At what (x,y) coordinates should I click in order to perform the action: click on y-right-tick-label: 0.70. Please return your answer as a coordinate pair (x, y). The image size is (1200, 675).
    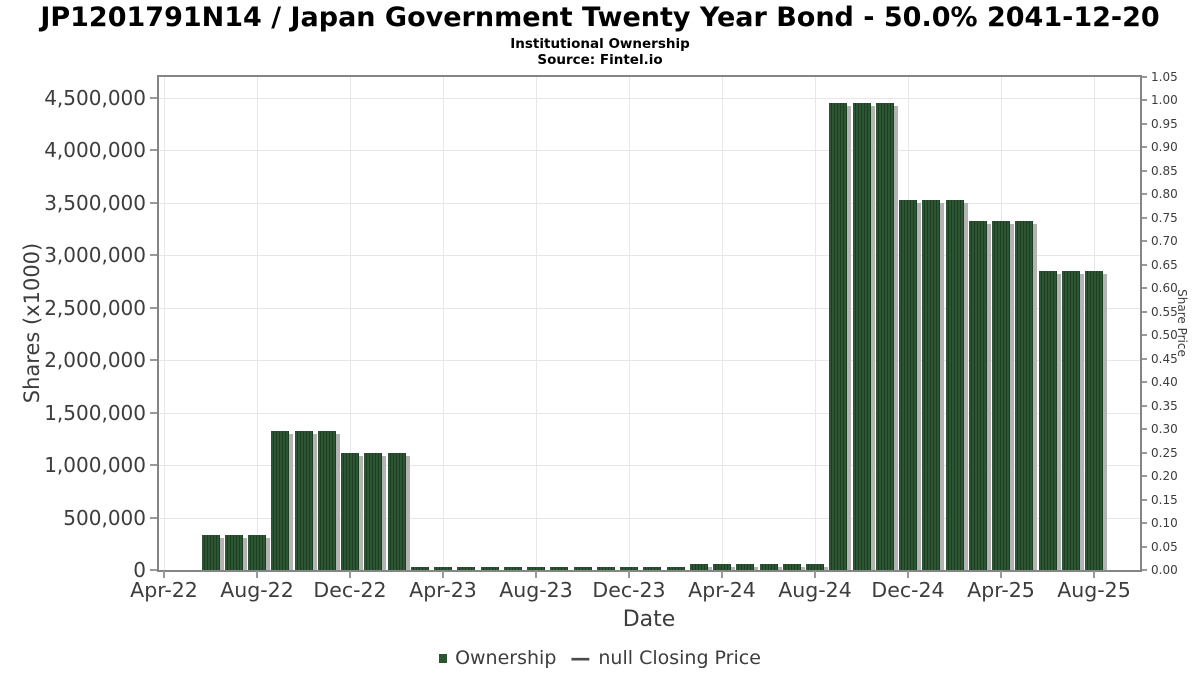
    Looking at the image, I should click on (1164, 241).